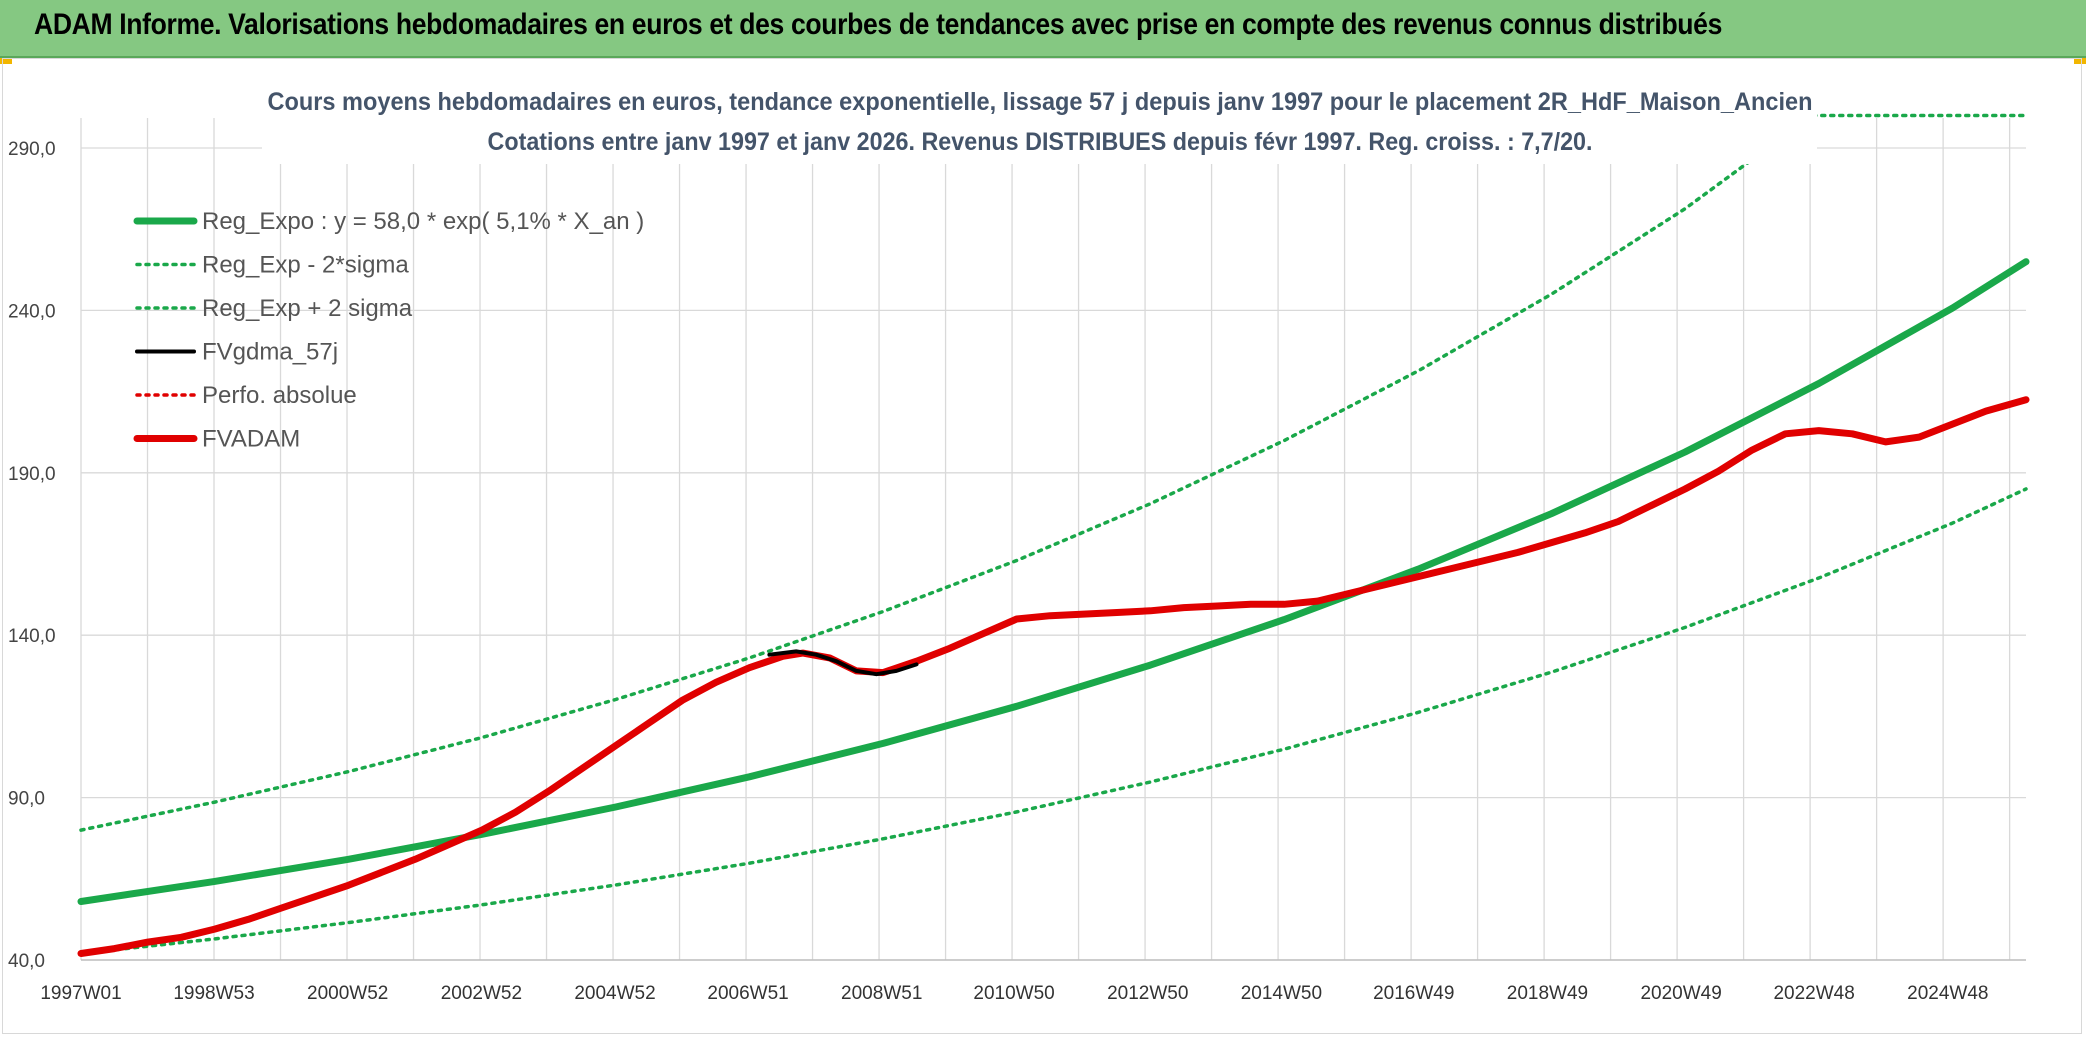 Image resolution: width=2086 pixels, height=1038 pixels. What do you see at coordinates (32, 636) in the screenshot?
I see `y-tick-label: 140,0` at bounding box center [32, 636].